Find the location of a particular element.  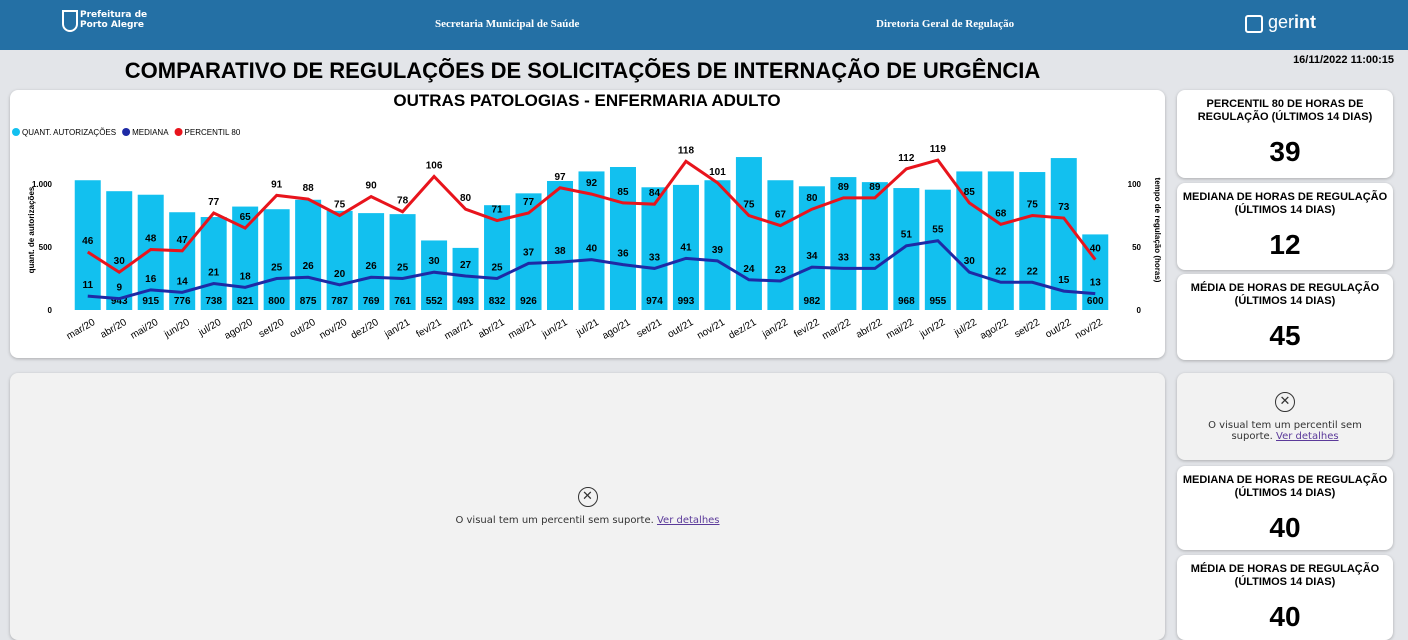

line-label: 78 is located at coordinates (403, 201).